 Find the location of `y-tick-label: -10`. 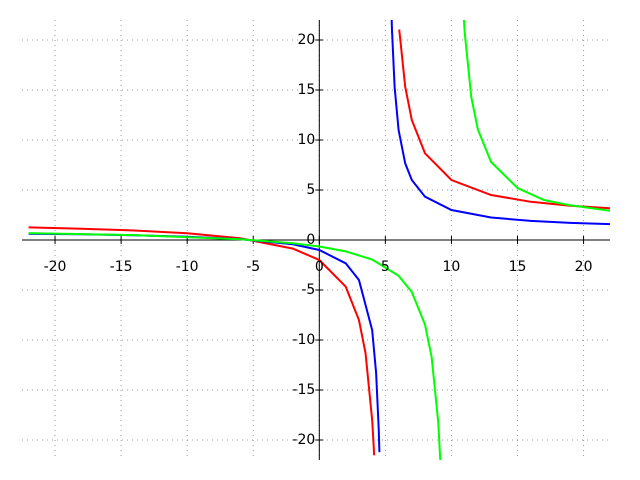

y-tick-label: -10 is located at coordinates (303, 340).